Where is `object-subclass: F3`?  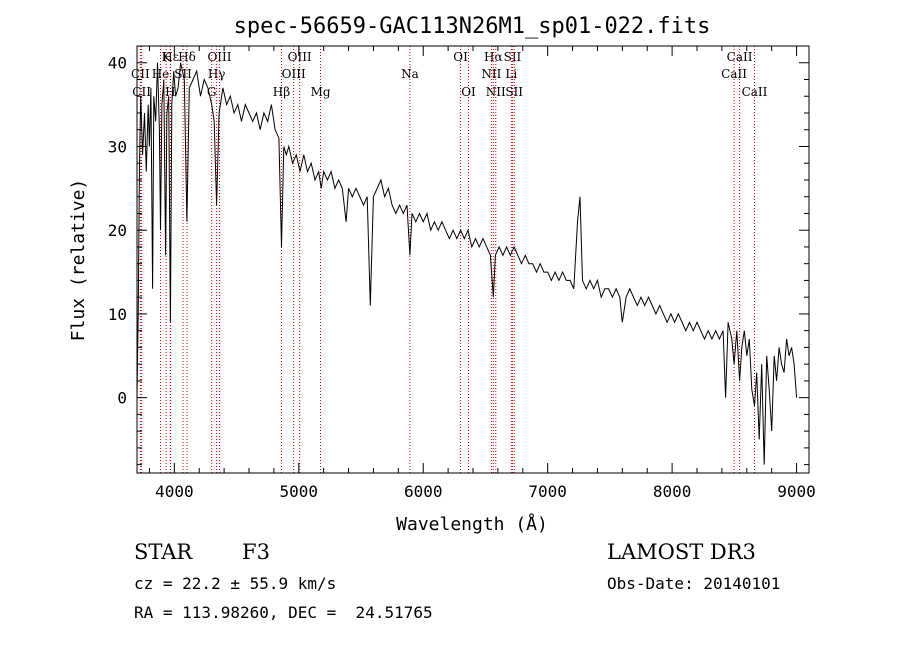 object-subclass: F3 is located at coordinates (256, 552).